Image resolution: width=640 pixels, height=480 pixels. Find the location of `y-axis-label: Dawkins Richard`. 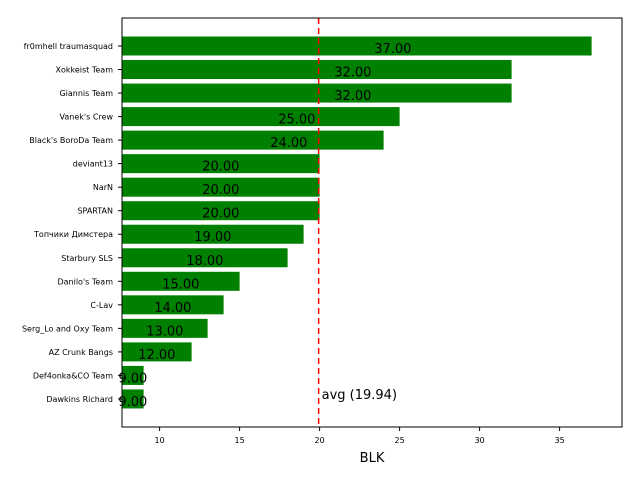

y-axis-label: Dawkins Richard is located at coordinates (79, 399).